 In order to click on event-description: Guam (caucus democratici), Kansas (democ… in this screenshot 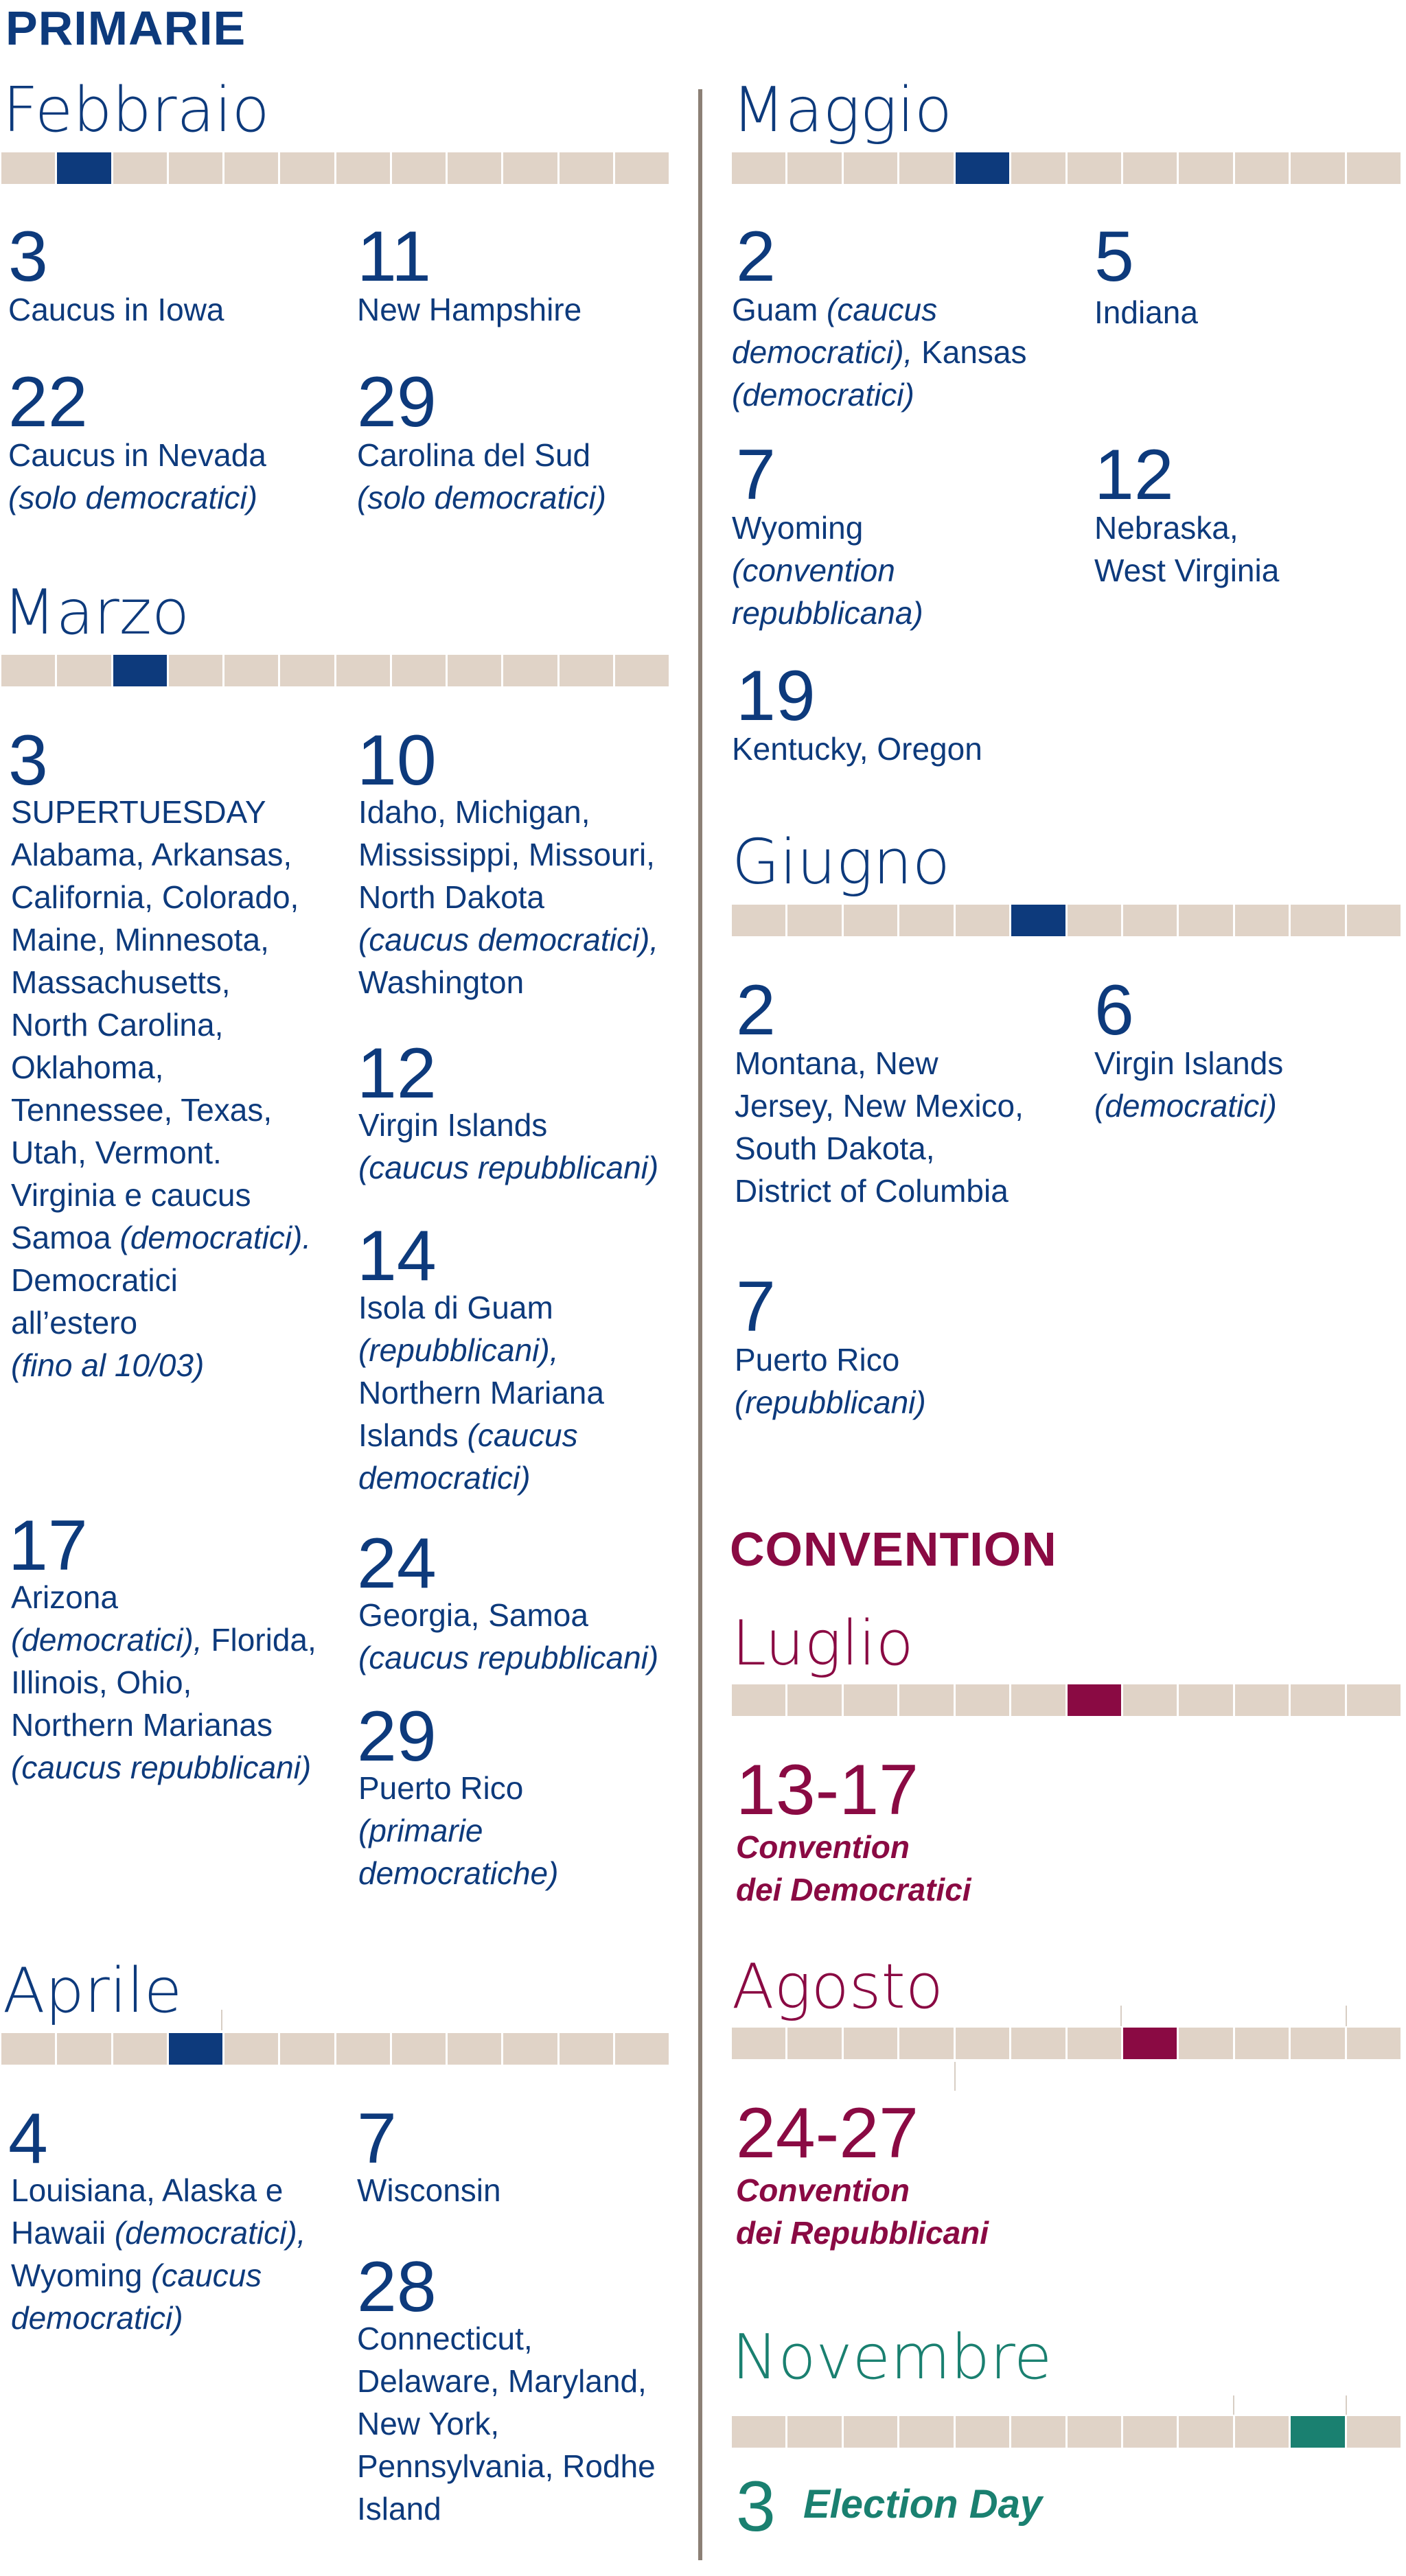, I will do `click(879, 352)`.